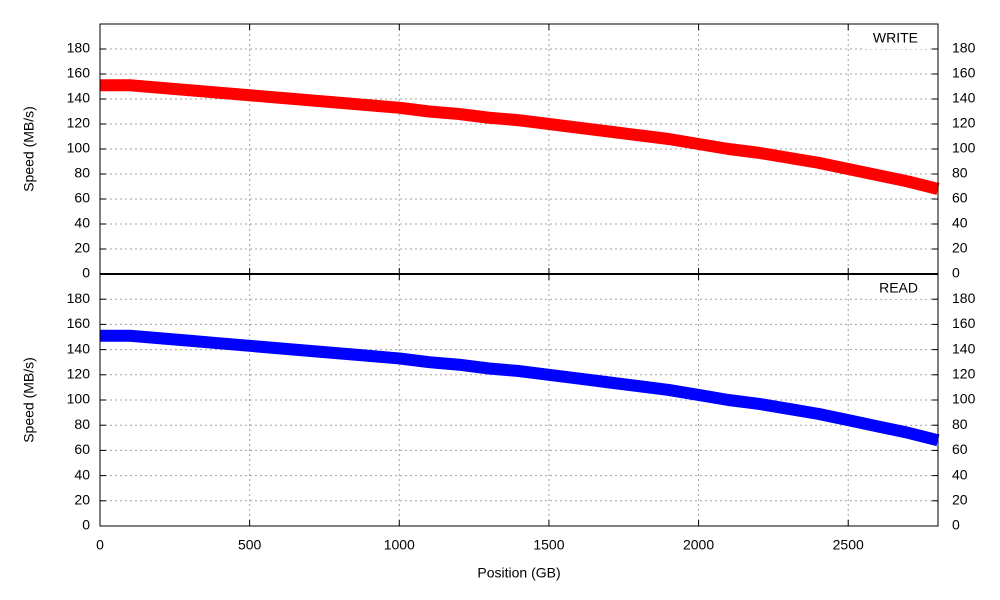 Image resolution: width=1000 pixels, height=600 pixels. I want to click on x-tick-label: 2000, so click(698, 545).